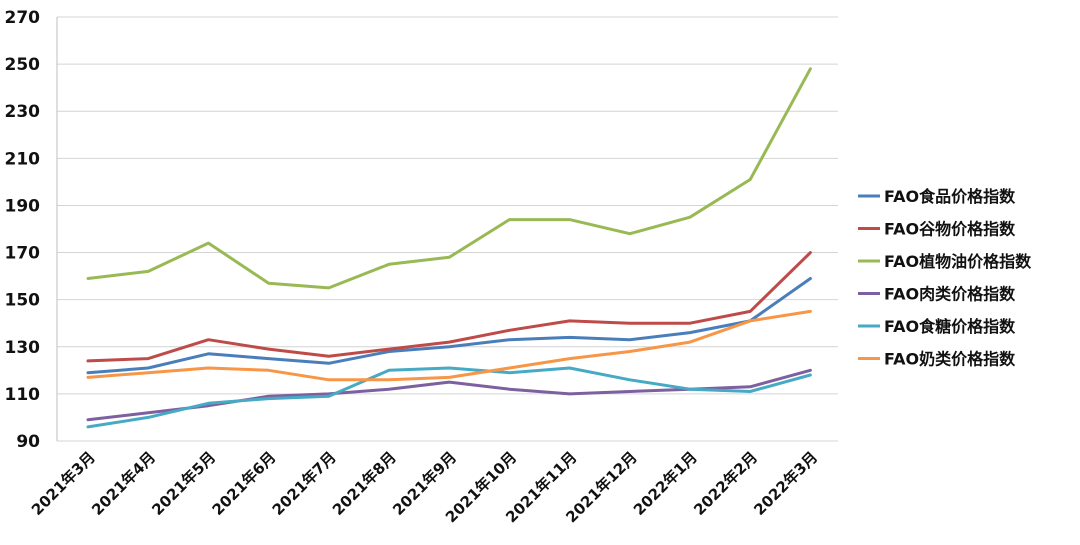 This screenshot has height=545, width=1080. Describe the element at coordinates (23, 65) in the screenshot. I see `y-tick-label: 250` at that location.